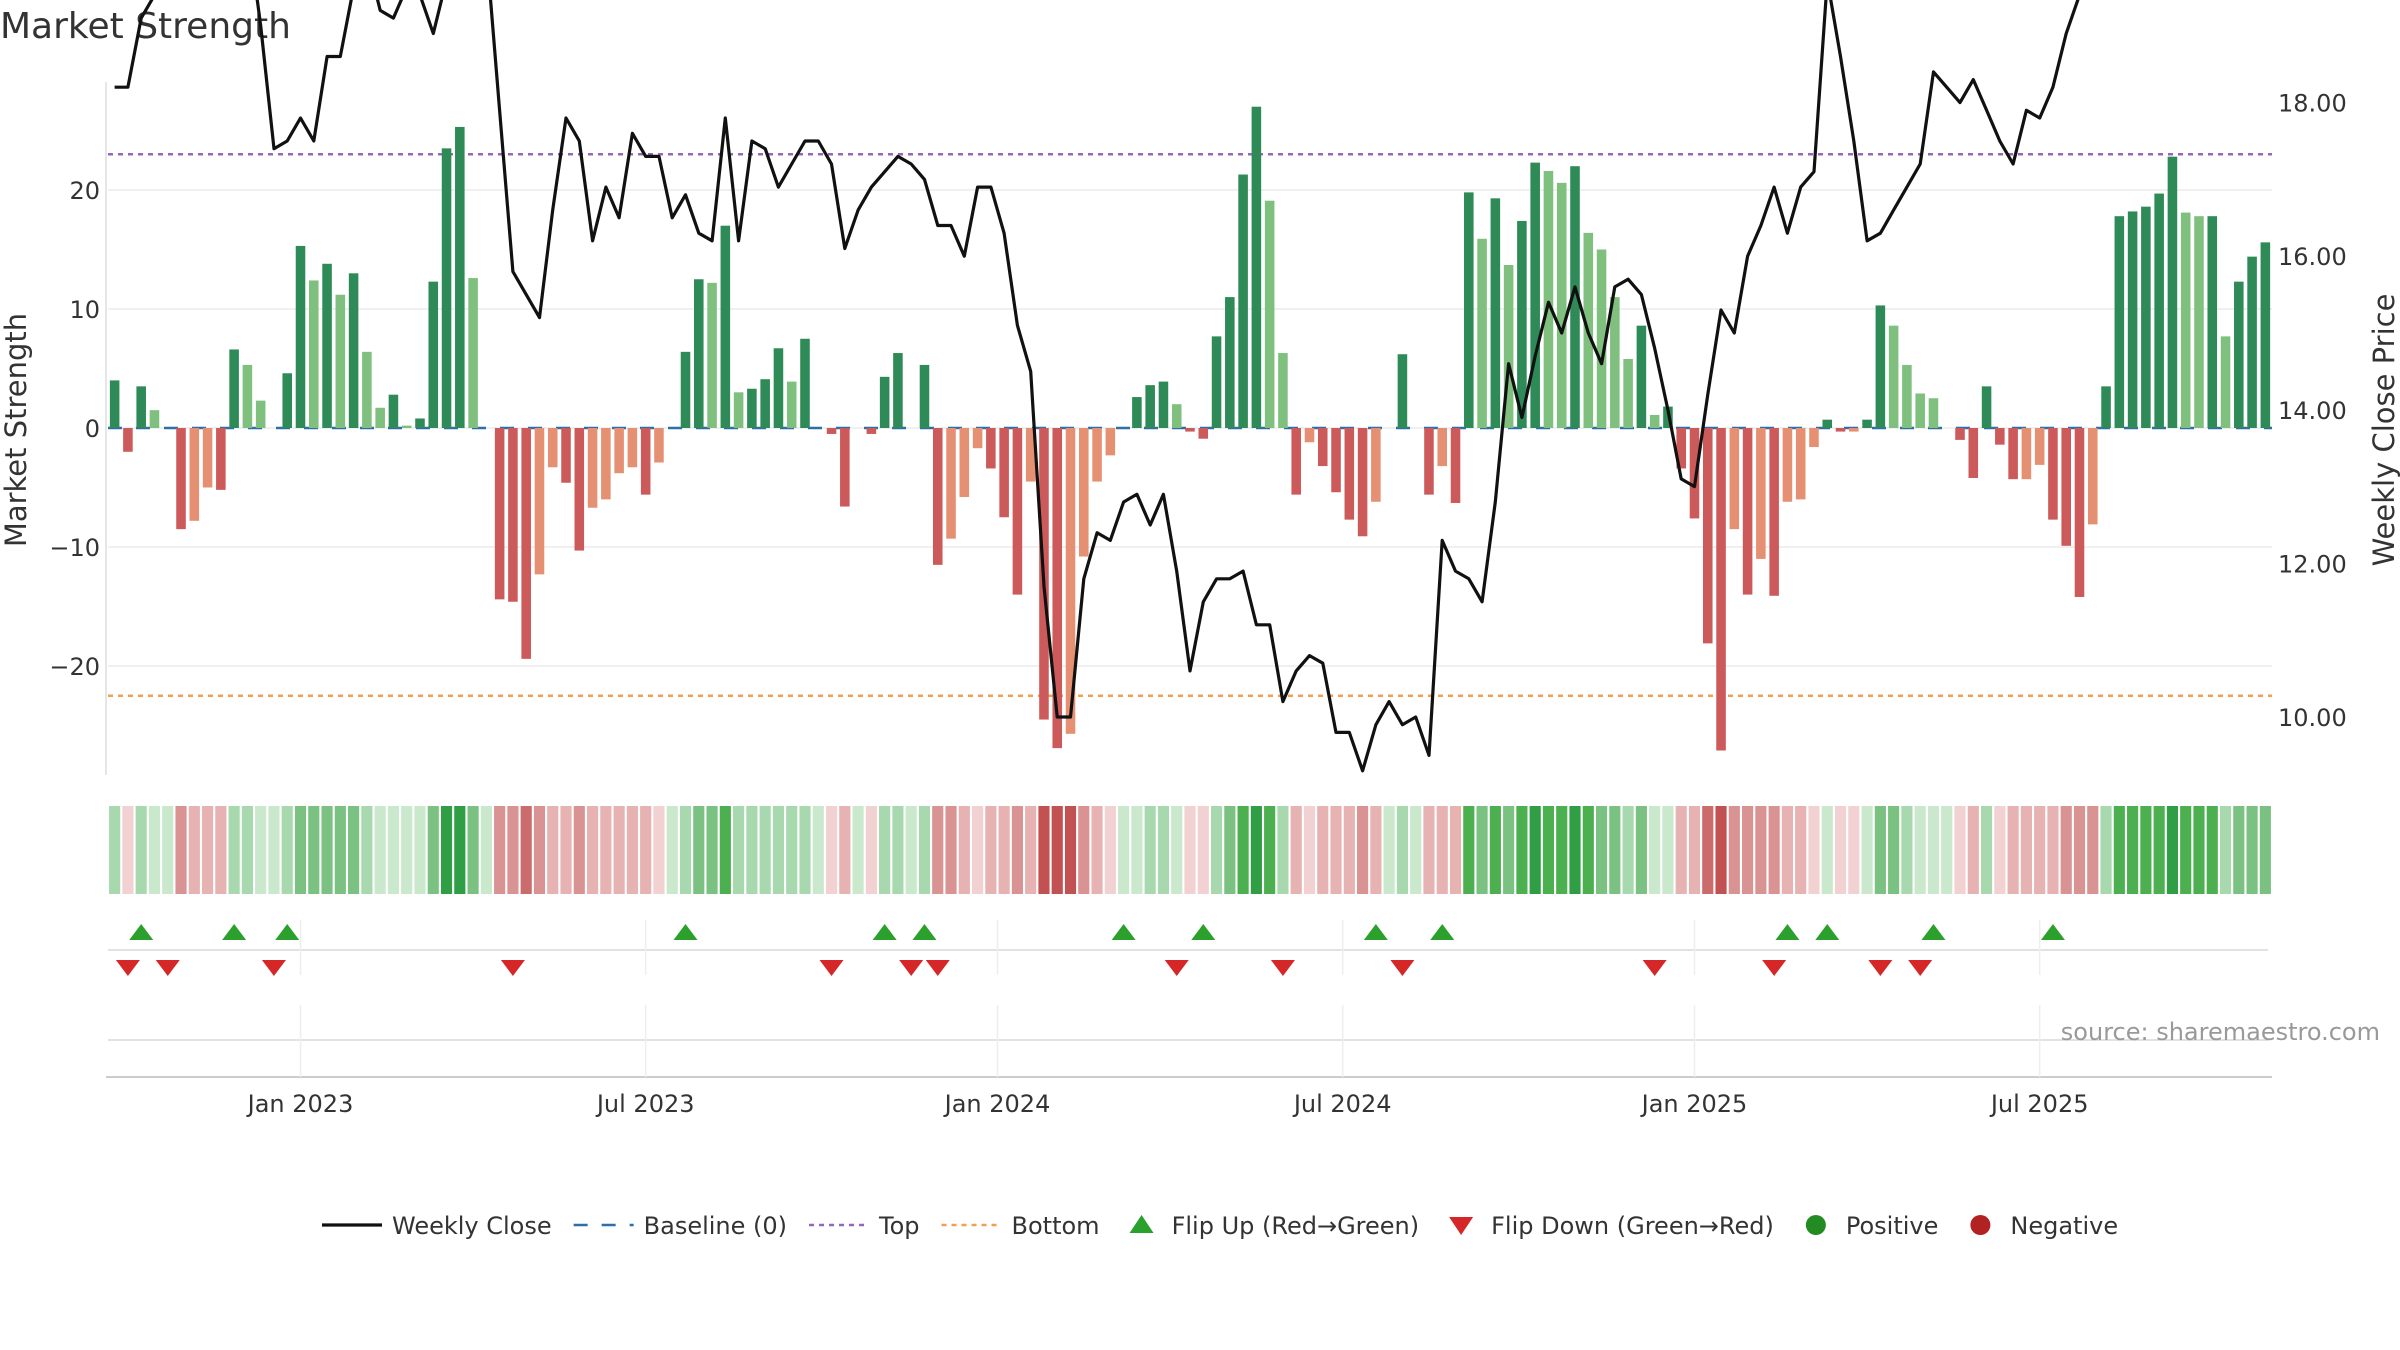 This screenshot has height=1350, width=2400. I want to click on left-tick-label: 10, so click(84, 310).